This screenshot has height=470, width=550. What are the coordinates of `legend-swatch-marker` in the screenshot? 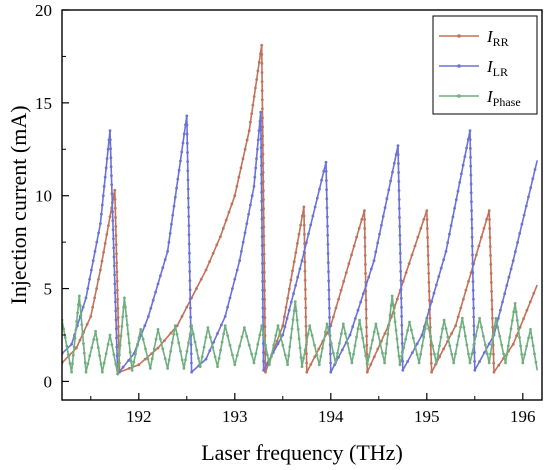 It's located at (459, 66).